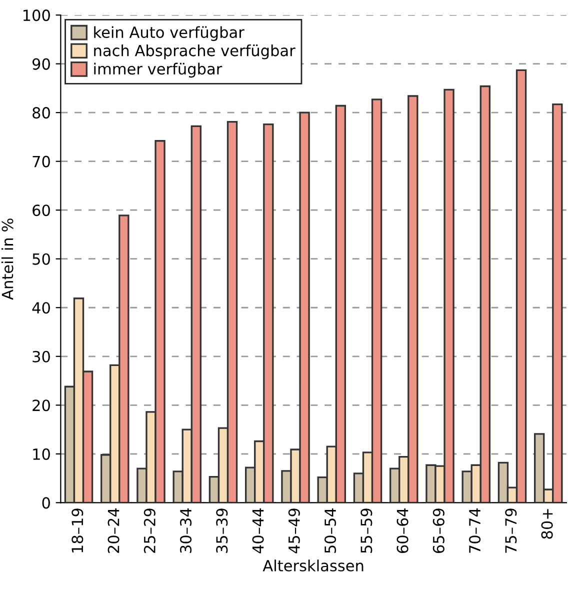 The height and width of the screenshot is (602, 578). What do you see at coordinates (41, 356) in the screenshot?
I see `y-tick-label: 30` at bounding box center [41, 356].